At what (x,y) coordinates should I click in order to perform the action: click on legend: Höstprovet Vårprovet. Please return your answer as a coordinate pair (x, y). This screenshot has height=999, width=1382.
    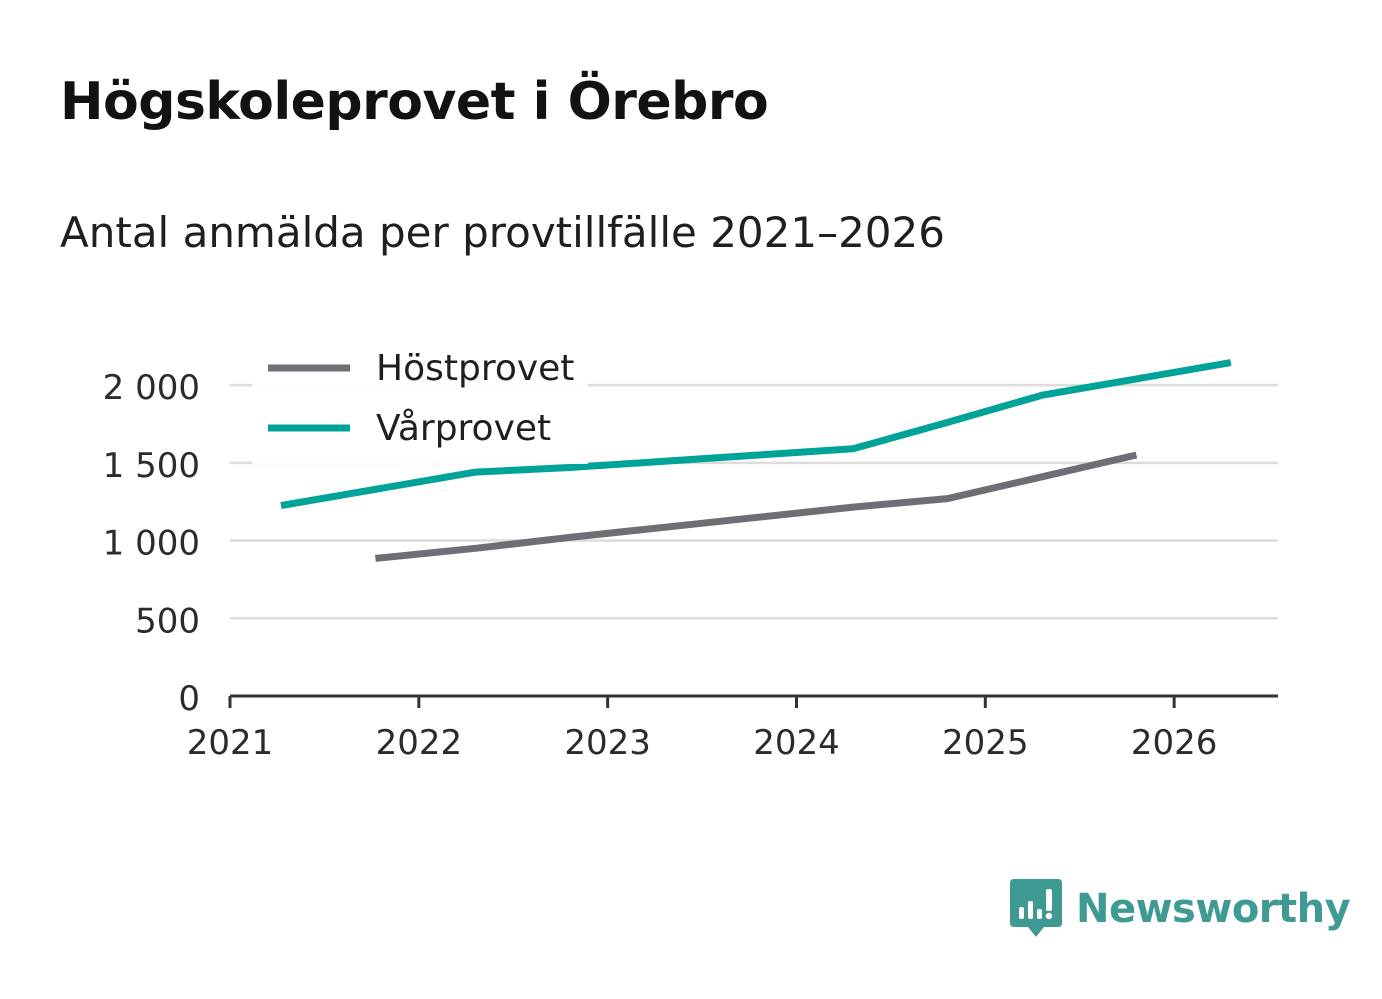
    Looking at the image, I should click on (420, 402).